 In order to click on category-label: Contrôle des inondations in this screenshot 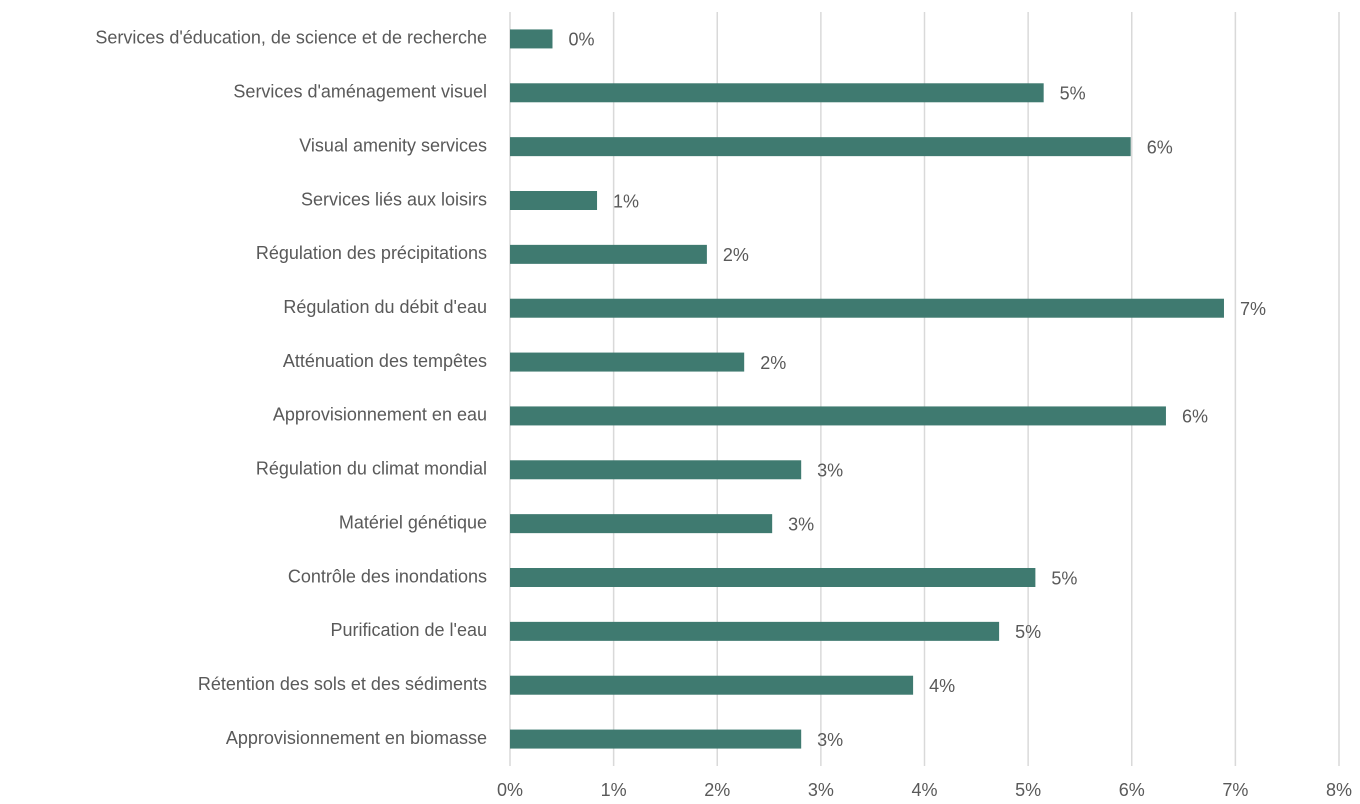, I will do `click(387, 576)`.